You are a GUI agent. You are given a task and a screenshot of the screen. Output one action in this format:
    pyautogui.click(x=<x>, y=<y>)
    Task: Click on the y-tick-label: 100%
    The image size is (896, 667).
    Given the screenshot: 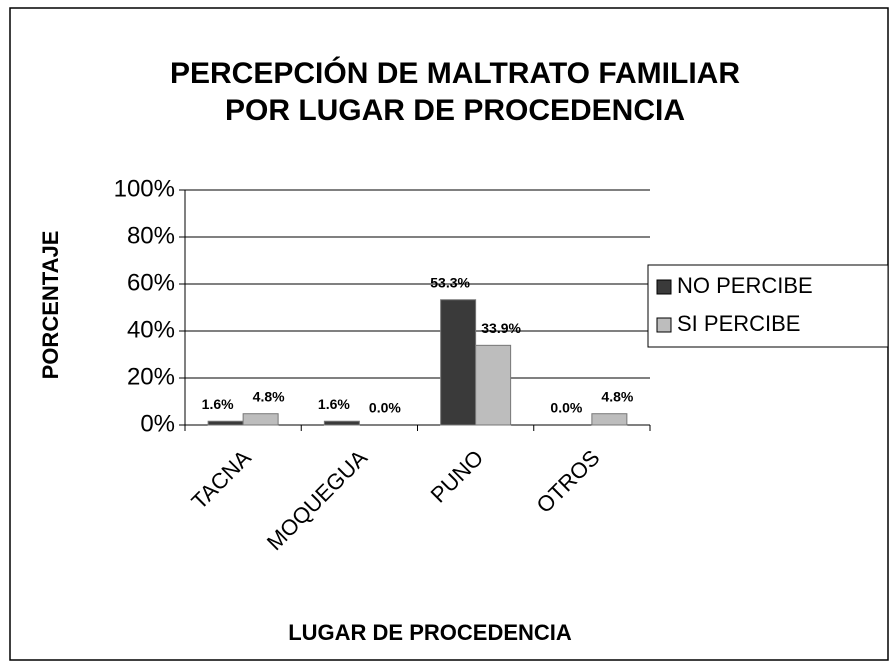 What is the action you would take?
    pyautogui.click(x=144, y=188)
    